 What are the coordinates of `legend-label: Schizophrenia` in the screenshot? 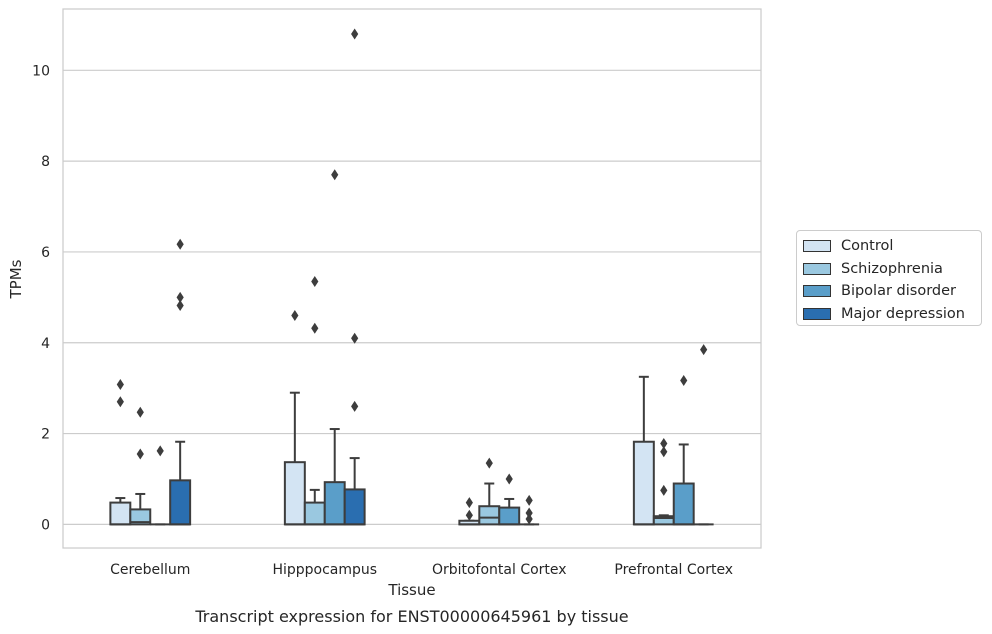 It's located at (892, 268).